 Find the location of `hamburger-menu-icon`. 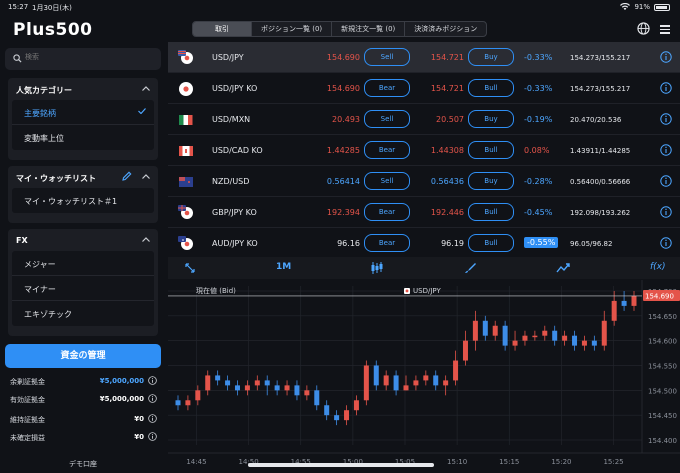

hamburger-menu-icon is located at coordinates (665, 30).